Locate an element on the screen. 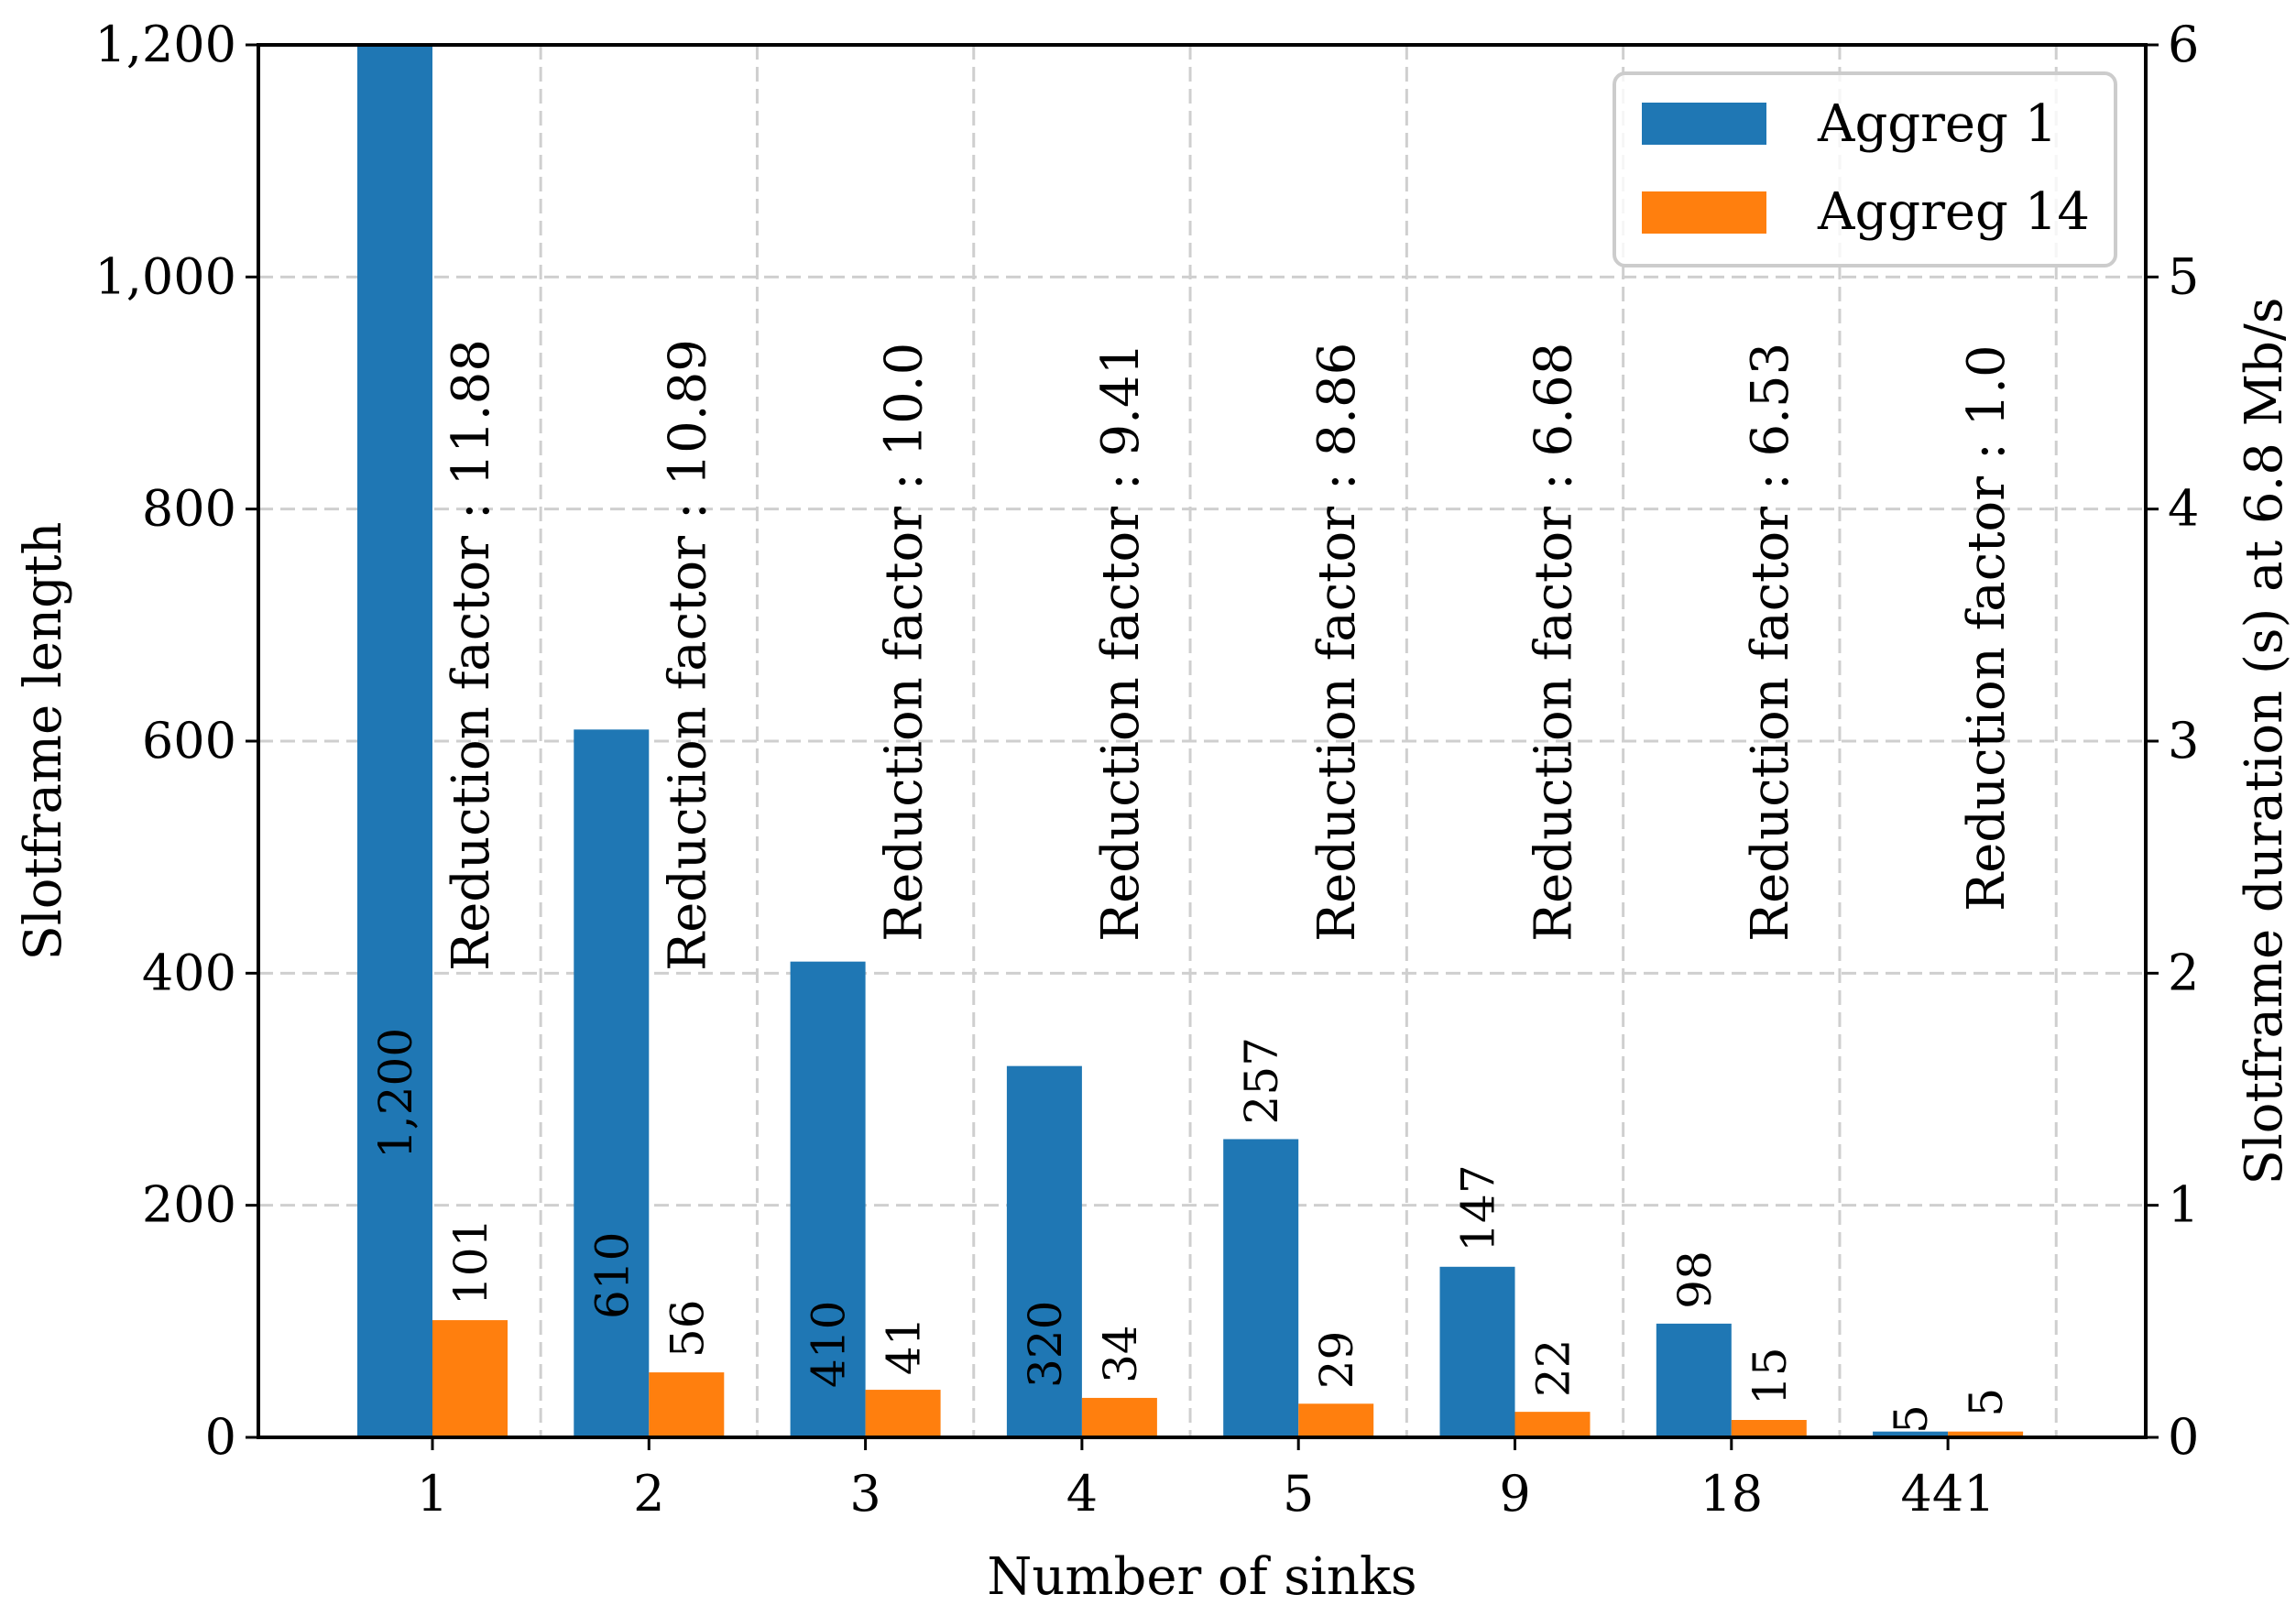  y-tick-label: 400 is located at coordinates (189, 972).